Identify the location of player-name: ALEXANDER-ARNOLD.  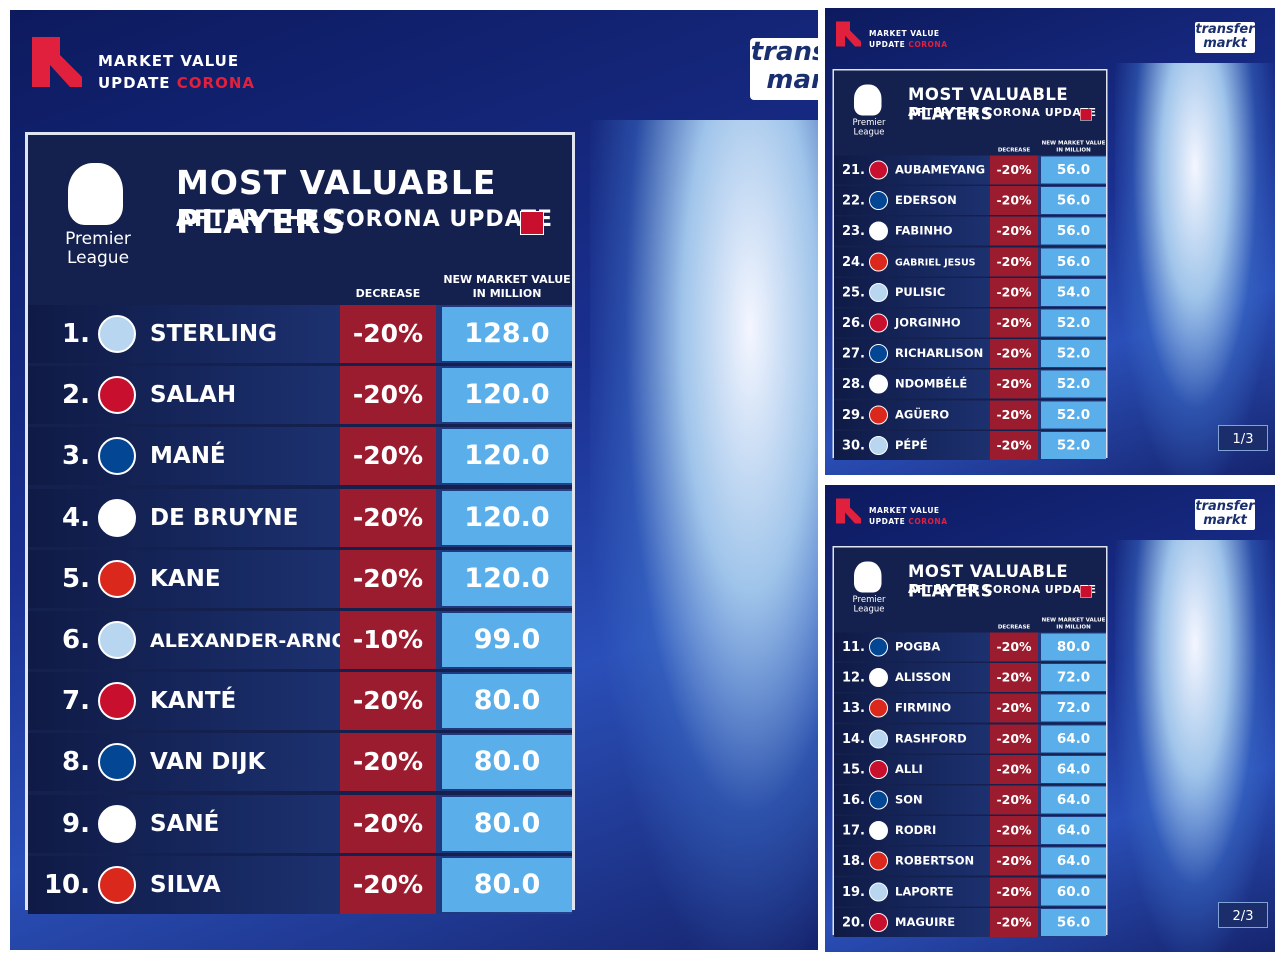
(263, 641).